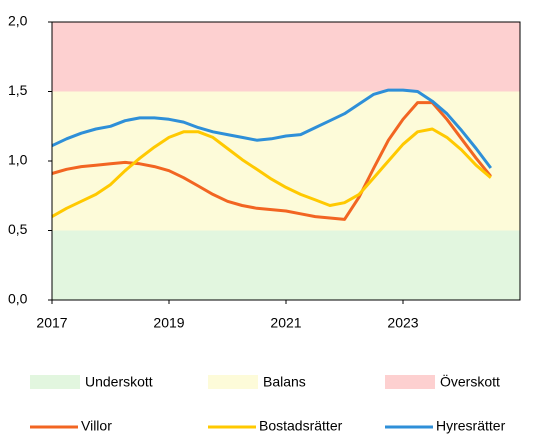 The width and height of the screenshot is (535, 434). What do you see at coordinates (119, 382) in the screenshot?
I see `legend-label: Underskott` at bounding box center [119, 382].